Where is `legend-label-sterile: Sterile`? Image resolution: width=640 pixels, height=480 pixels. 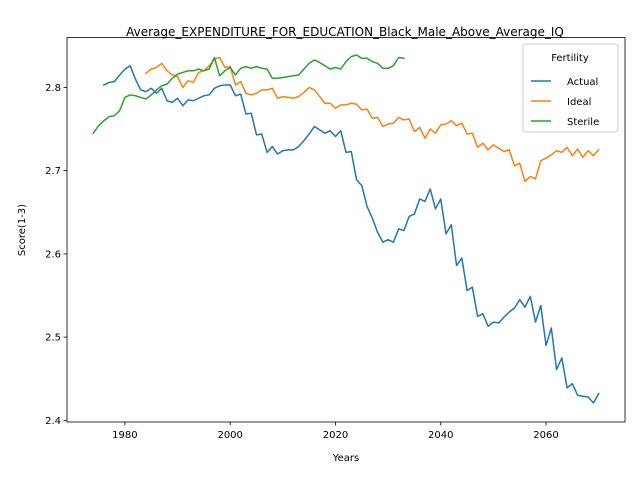
legend-label-sterile: Sterile is located at coordinates (583, 122).